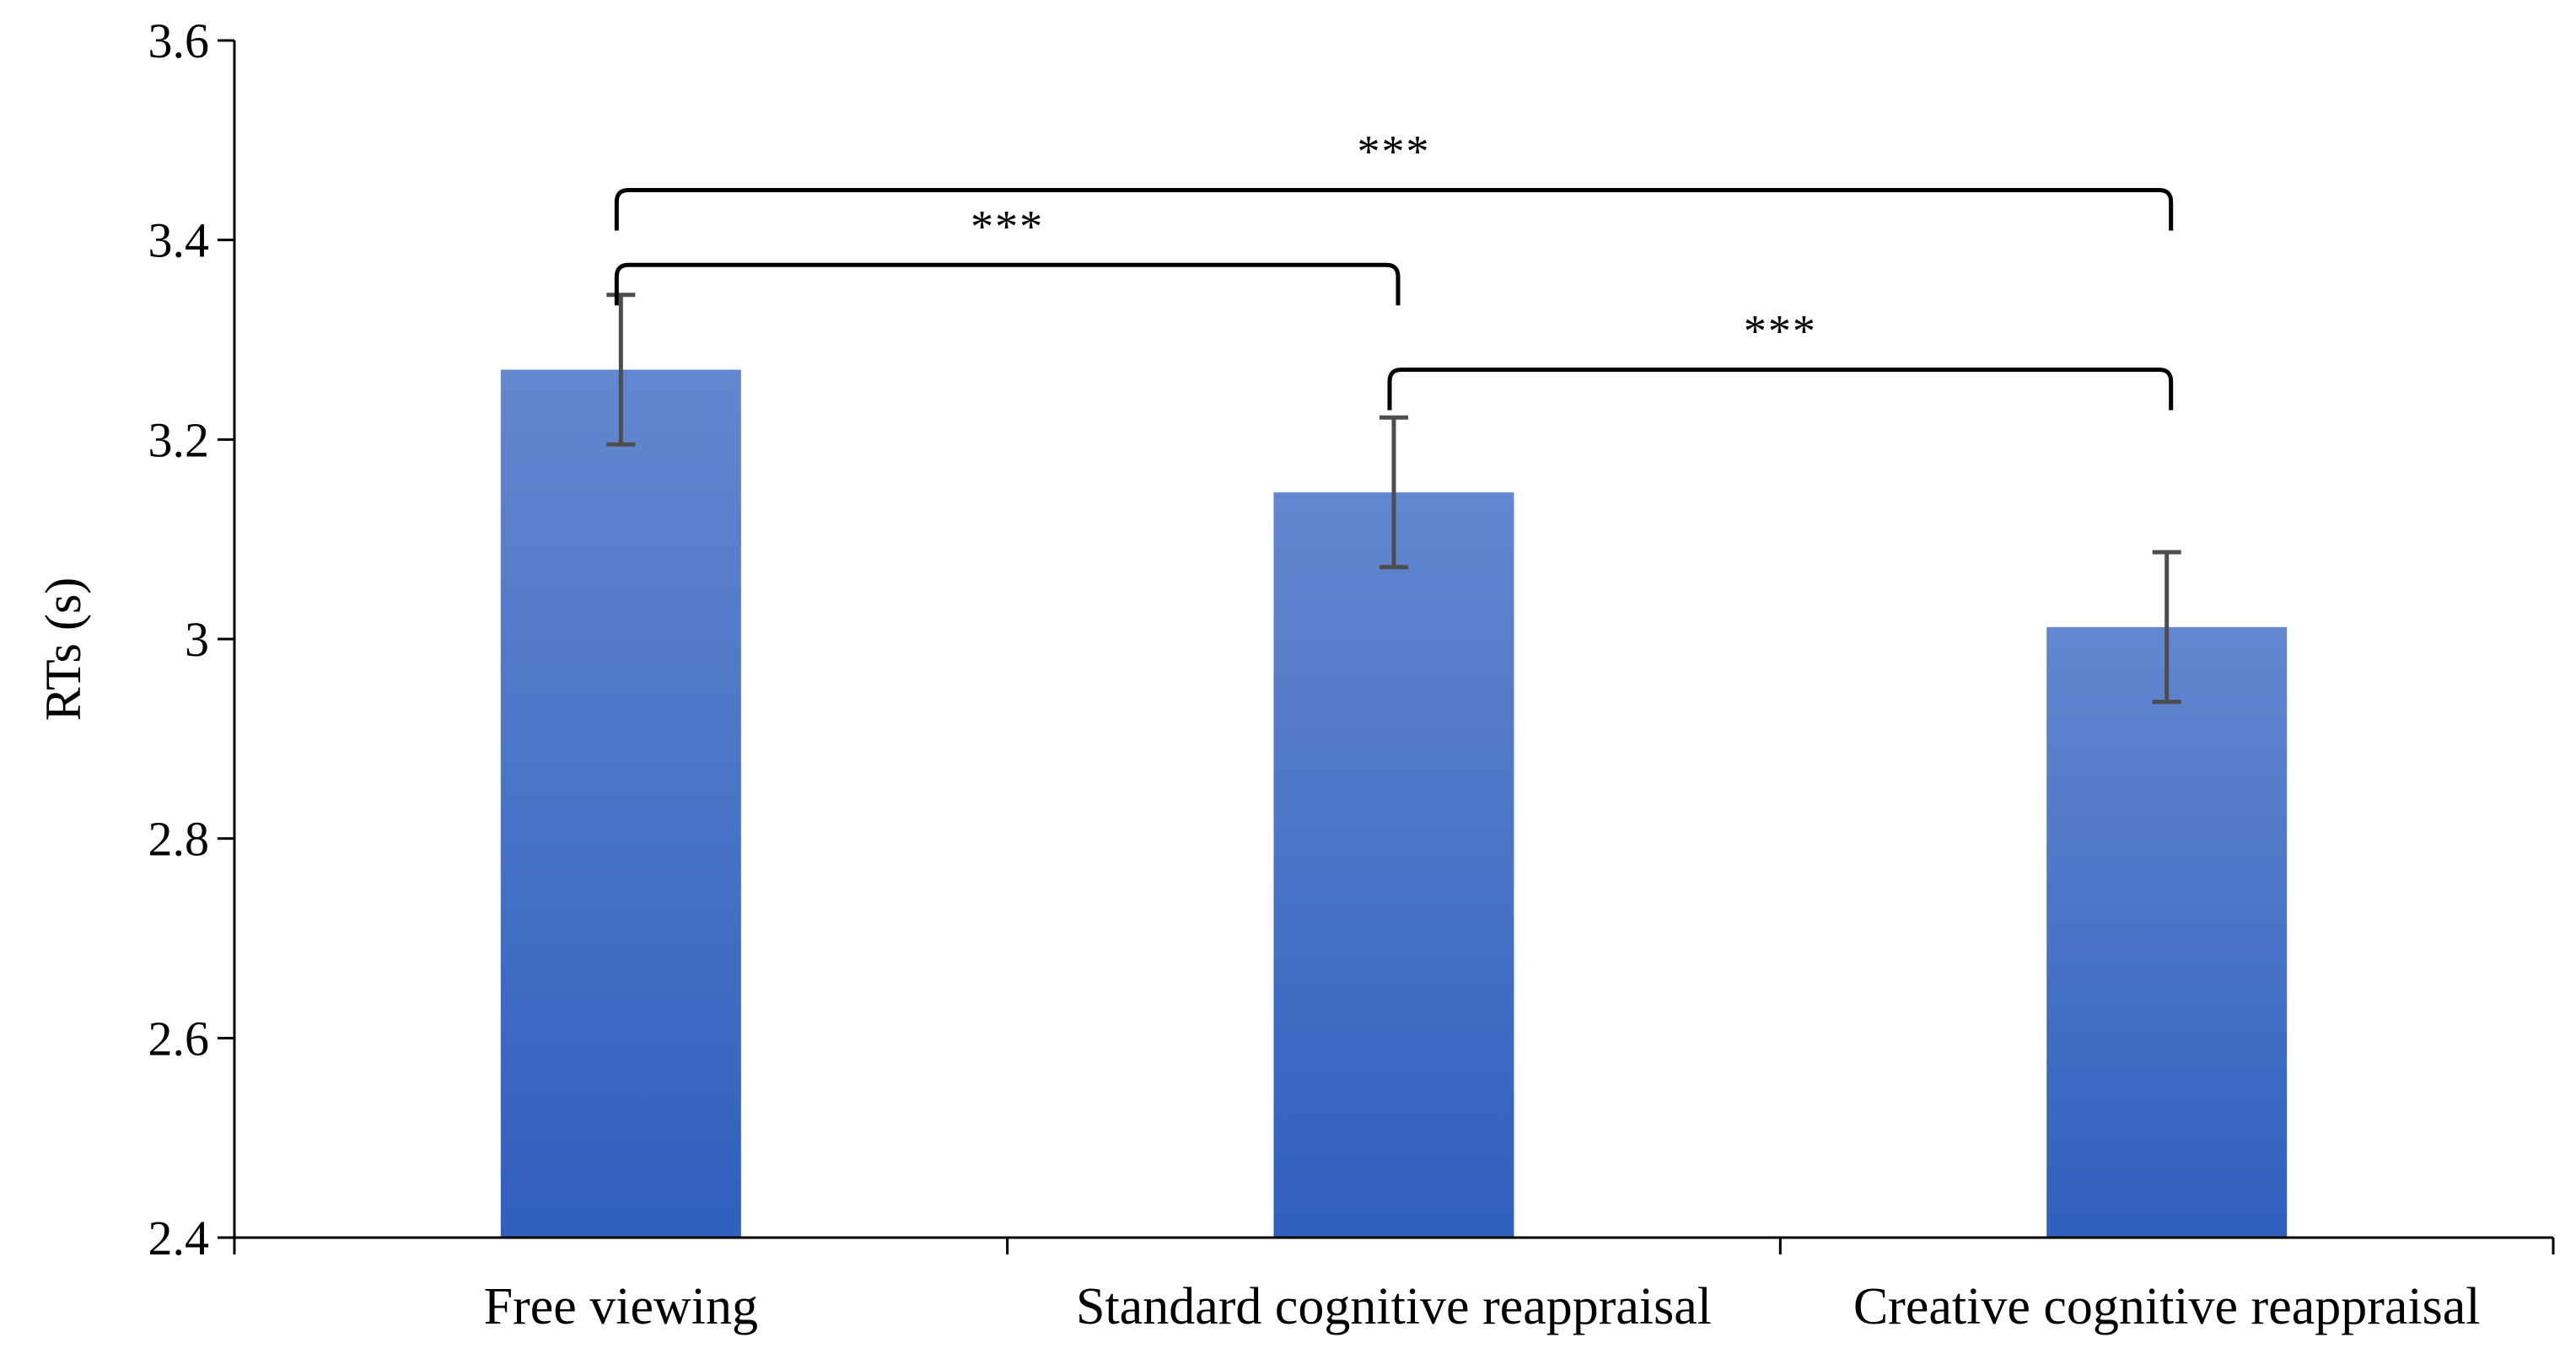  I want to click on y-tick-label: 3.2, so click(179, 439).